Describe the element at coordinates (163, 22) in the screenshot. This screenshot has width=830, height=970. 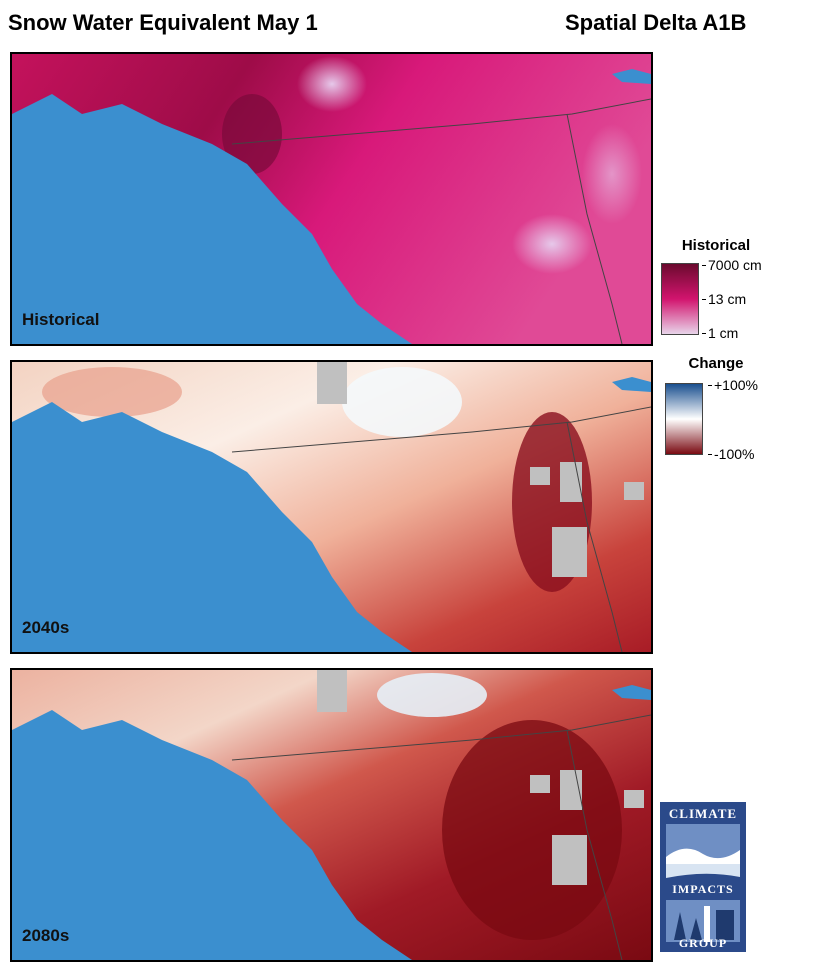
I see `map-title: Snow Water Equivalent May 1` at that location.